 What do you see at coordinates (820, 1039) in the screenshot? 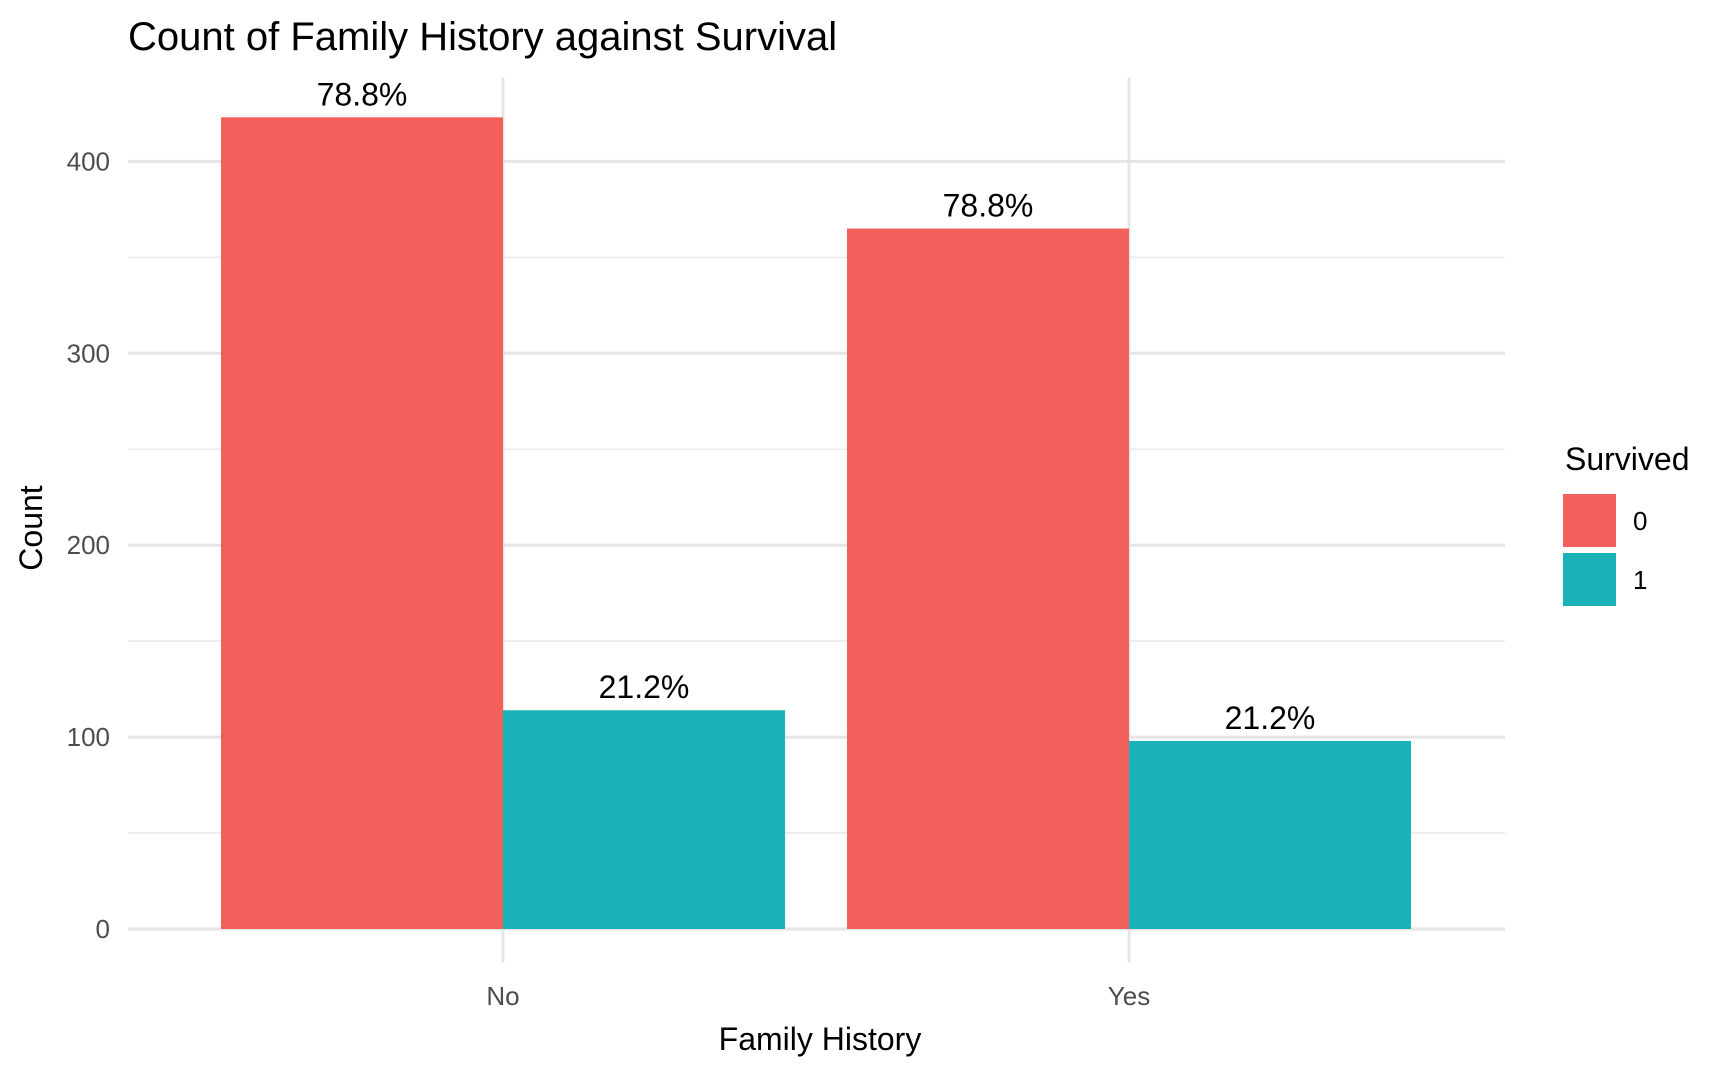
I see `x-axis-title: Family History` at bounding box center [820, 1039].